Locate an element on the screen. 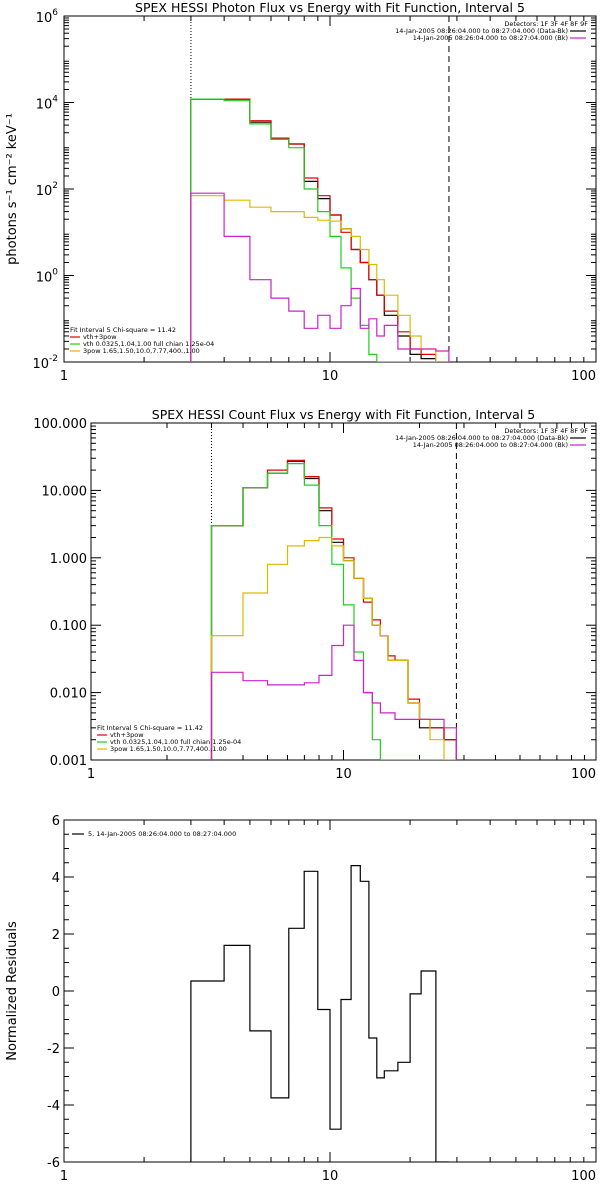  y-tick-label: 0.010 is located at coordinates (68, 694).